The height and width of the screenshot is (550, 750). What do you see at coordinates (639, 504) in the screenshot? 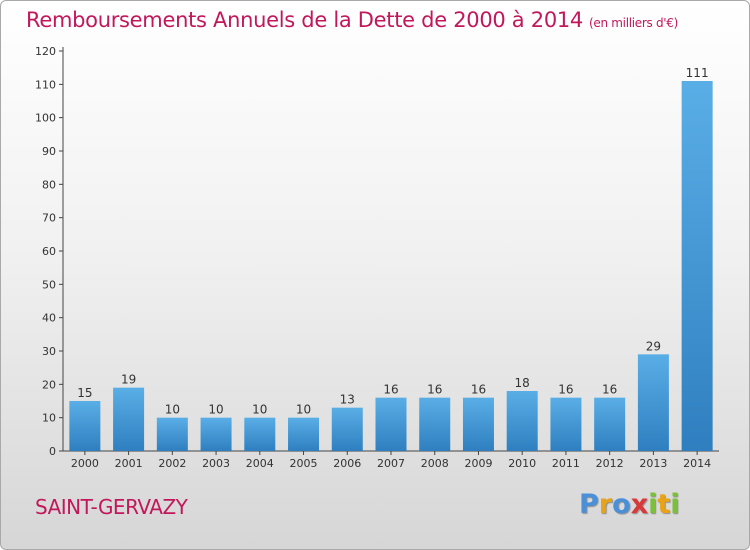
I see `logo-letter: x` at bounding box center [639, 504].